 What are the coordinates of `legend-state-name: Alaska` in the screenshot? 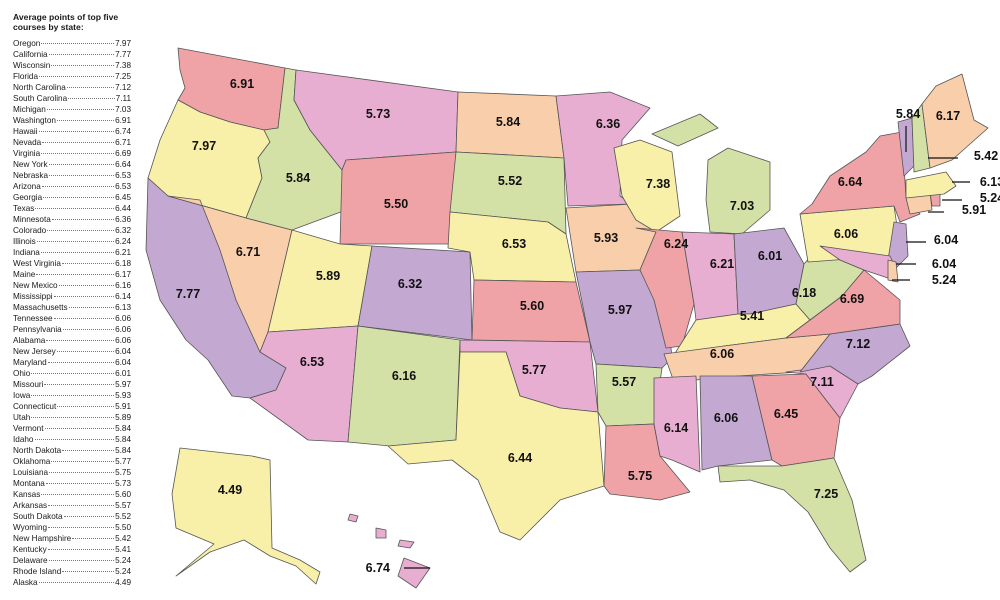 It's located at (25, 582).